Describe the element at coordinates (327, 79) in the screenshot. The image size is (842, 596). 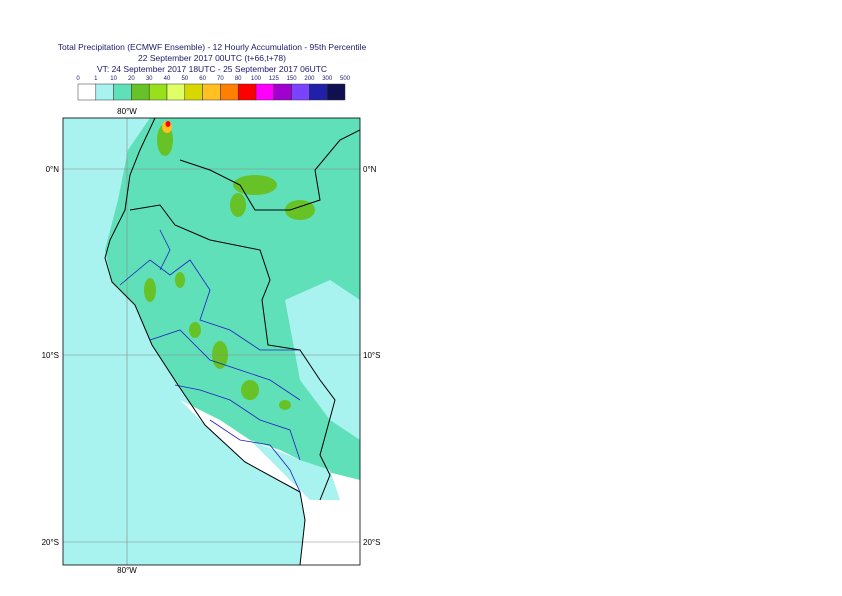
I see `legend-label: 300` at that location.